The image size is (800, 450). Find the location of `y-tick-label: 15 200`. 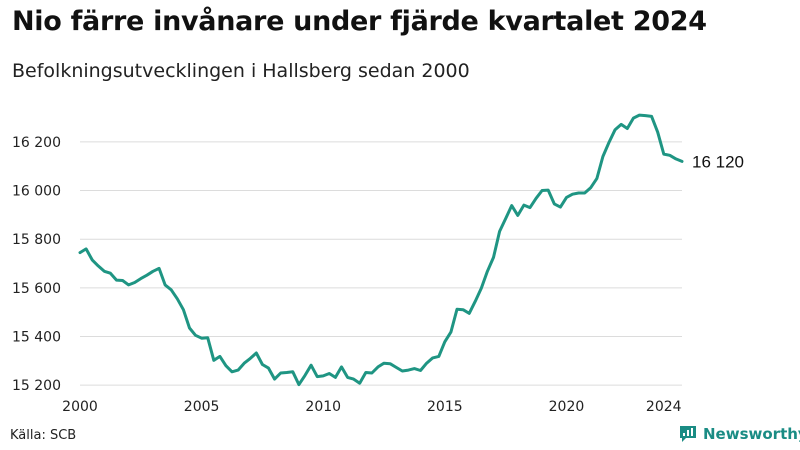

y-tick-label: 15 200 is located at coordinates (36, 386).